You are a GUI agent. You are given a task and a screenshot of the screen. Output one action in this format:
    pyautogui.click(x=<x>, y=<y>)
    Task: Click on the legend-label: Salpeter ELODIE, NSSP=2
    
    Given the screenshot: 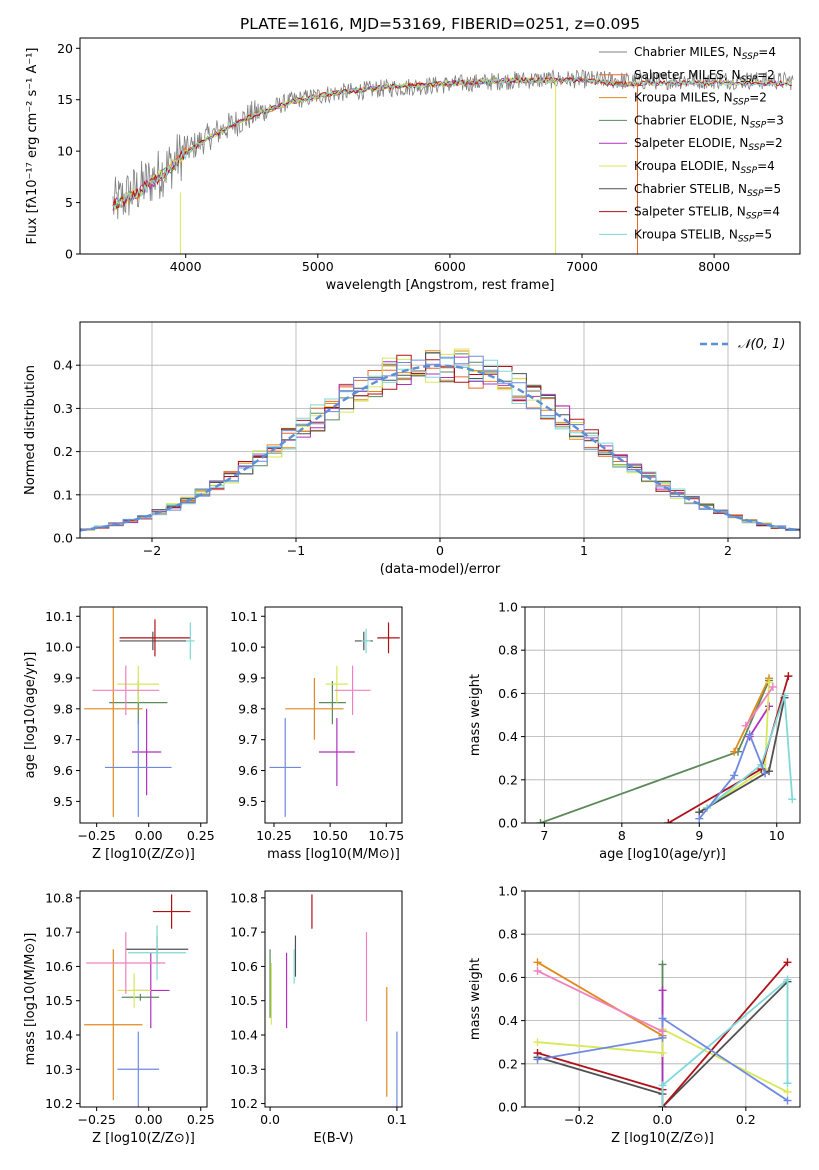 What is the action you would take?
    pyautogui.click(x=708, y=144)
    